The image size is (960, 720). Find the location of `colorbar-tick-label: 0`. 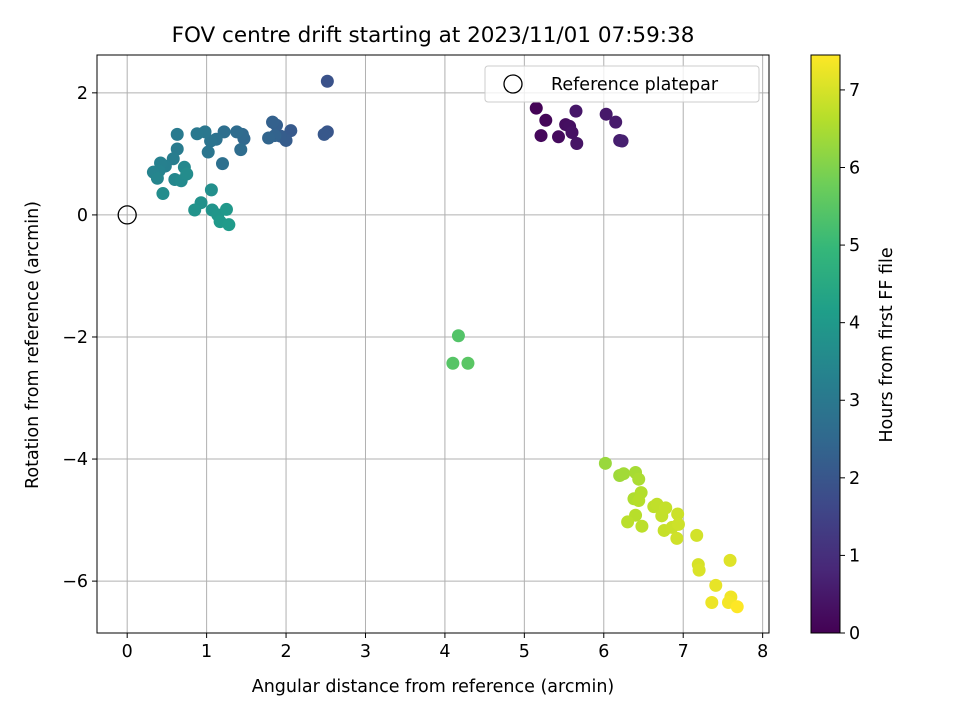

colorbar-tick-label: 0 is located at coordinates (854, 634).